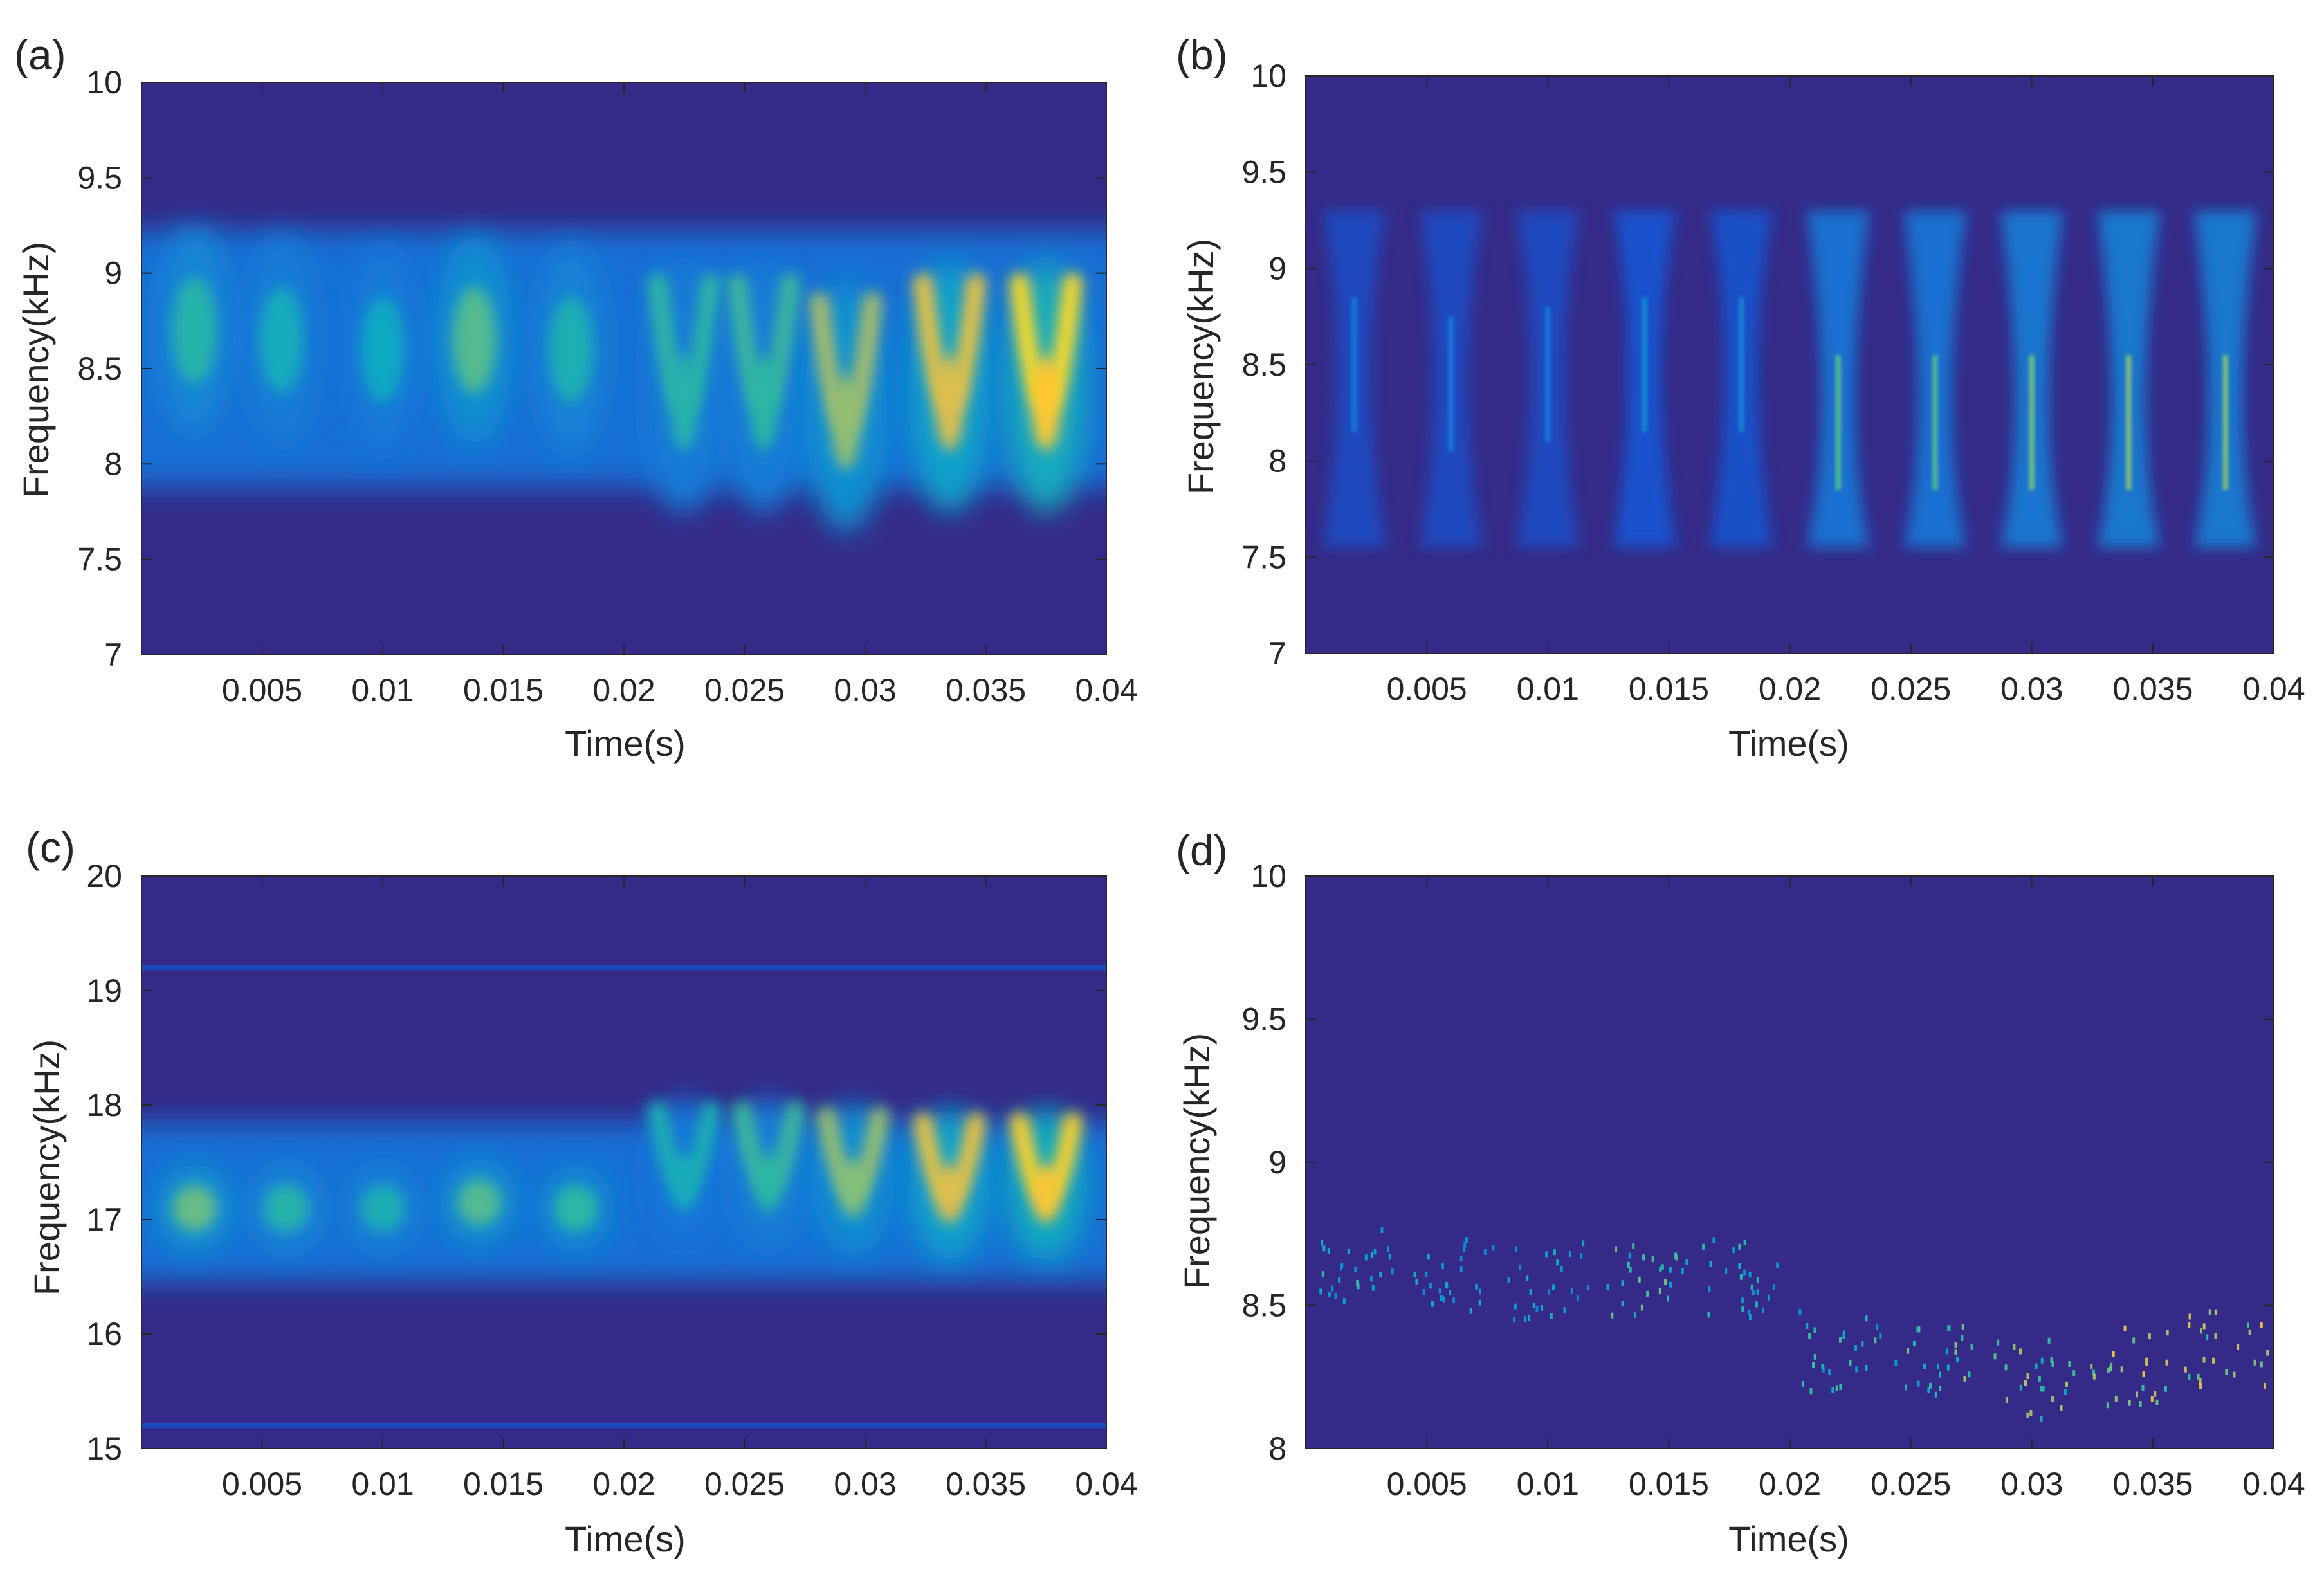  What do you see at coordinates (104, 991) in the screenshot?
I see `ytick-label-c-4: 19` at bounding box center [104, 991].